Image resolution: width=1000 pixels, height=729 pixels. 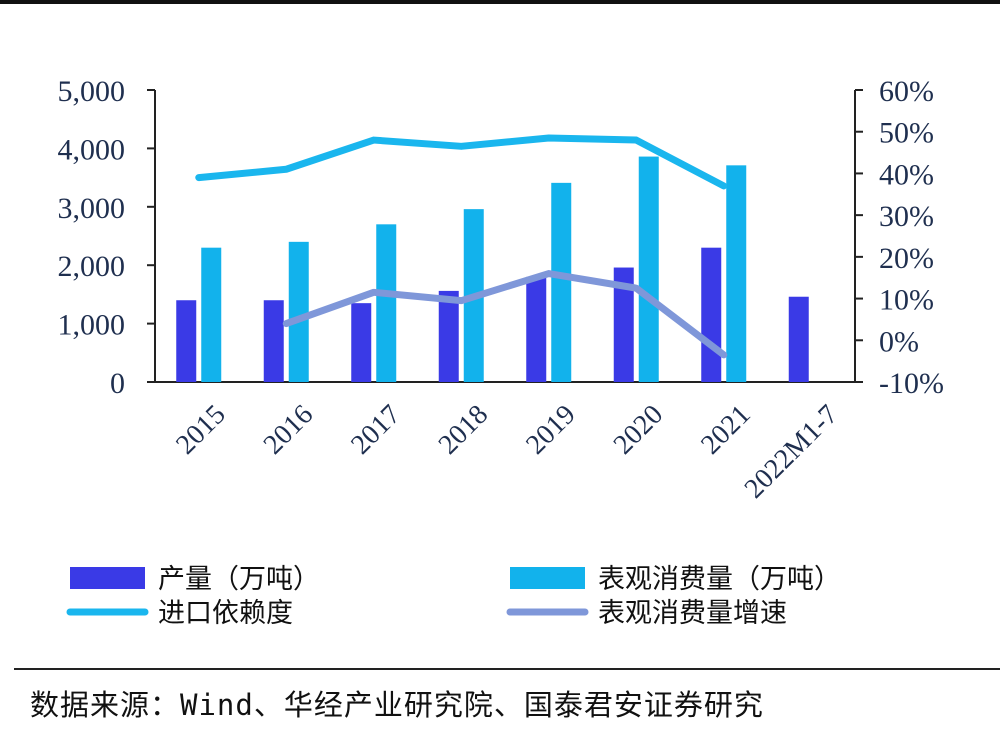 What do you see at coordinates (453, 596) in the screenshot?
I see `legend: 产量（万吨） 表观消费量（万吨） 进口依赖度 表观消费量增速` at bounding box center [453, 596].